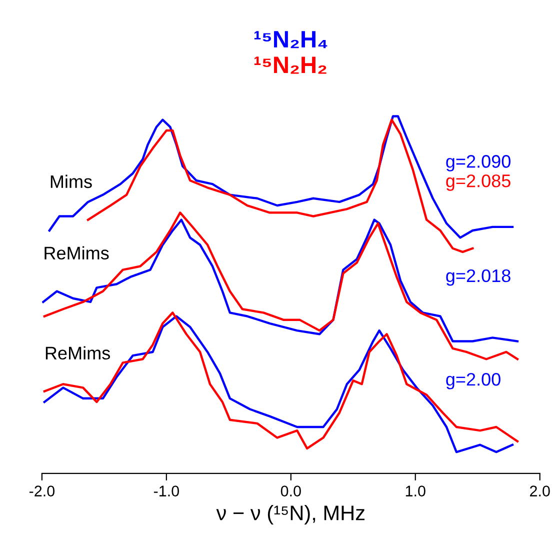 This screenshot has height=538, width=552. I want to click on annotation: g=2.018, so click(478, 277).